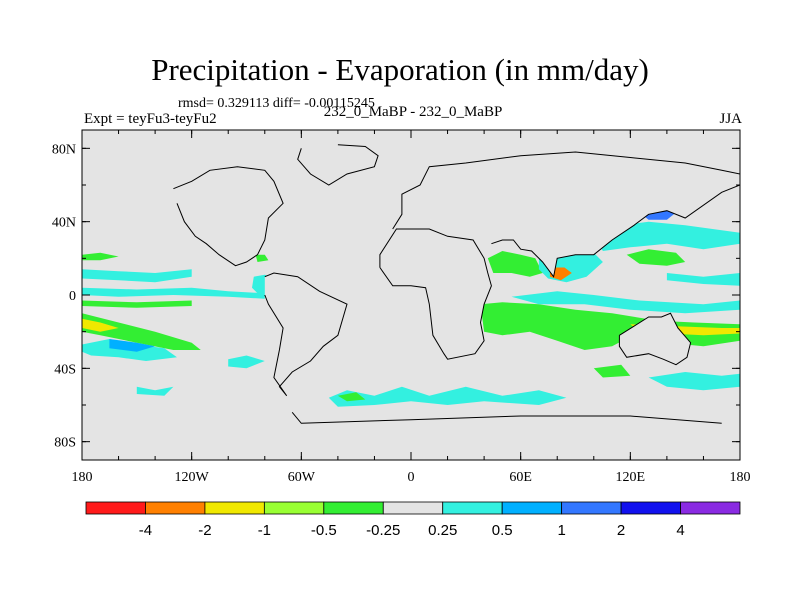  I want to click on colorbar-label: -2, so click(204, 530).